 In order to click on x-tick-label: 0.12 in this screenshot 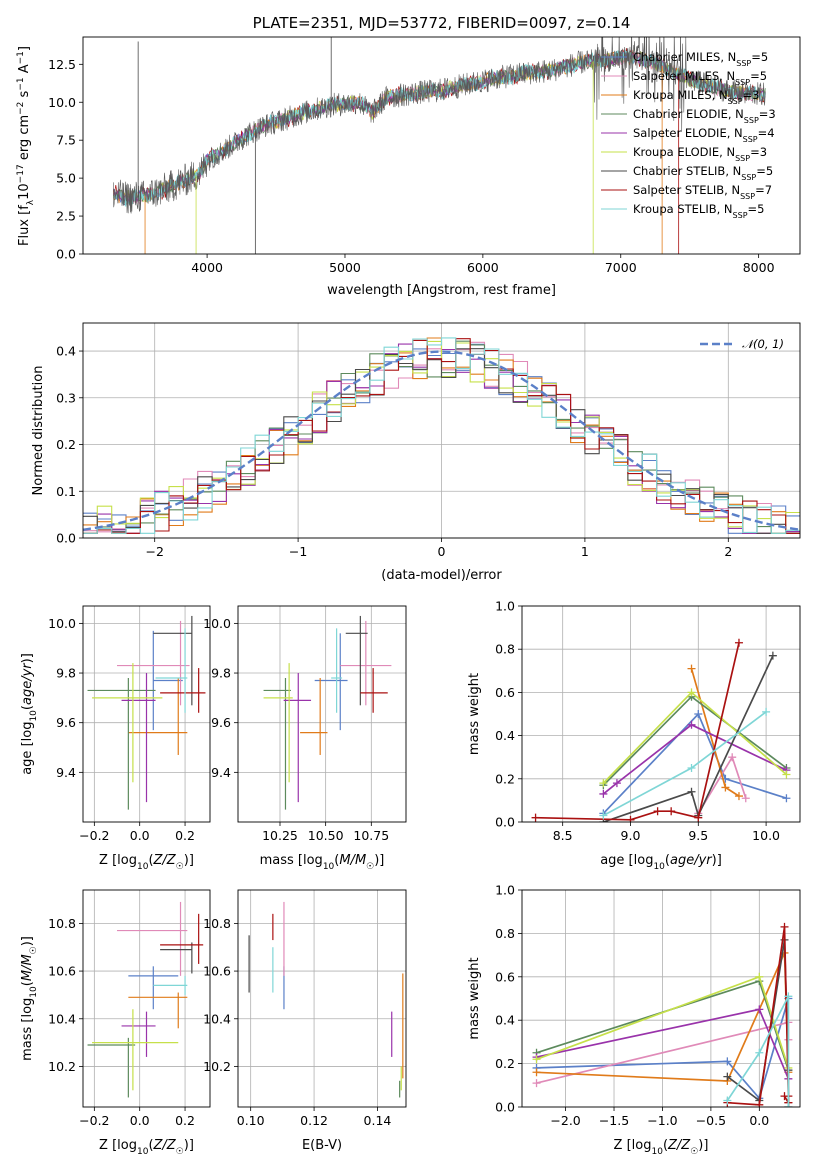, I will do `click(314, 1120)`.